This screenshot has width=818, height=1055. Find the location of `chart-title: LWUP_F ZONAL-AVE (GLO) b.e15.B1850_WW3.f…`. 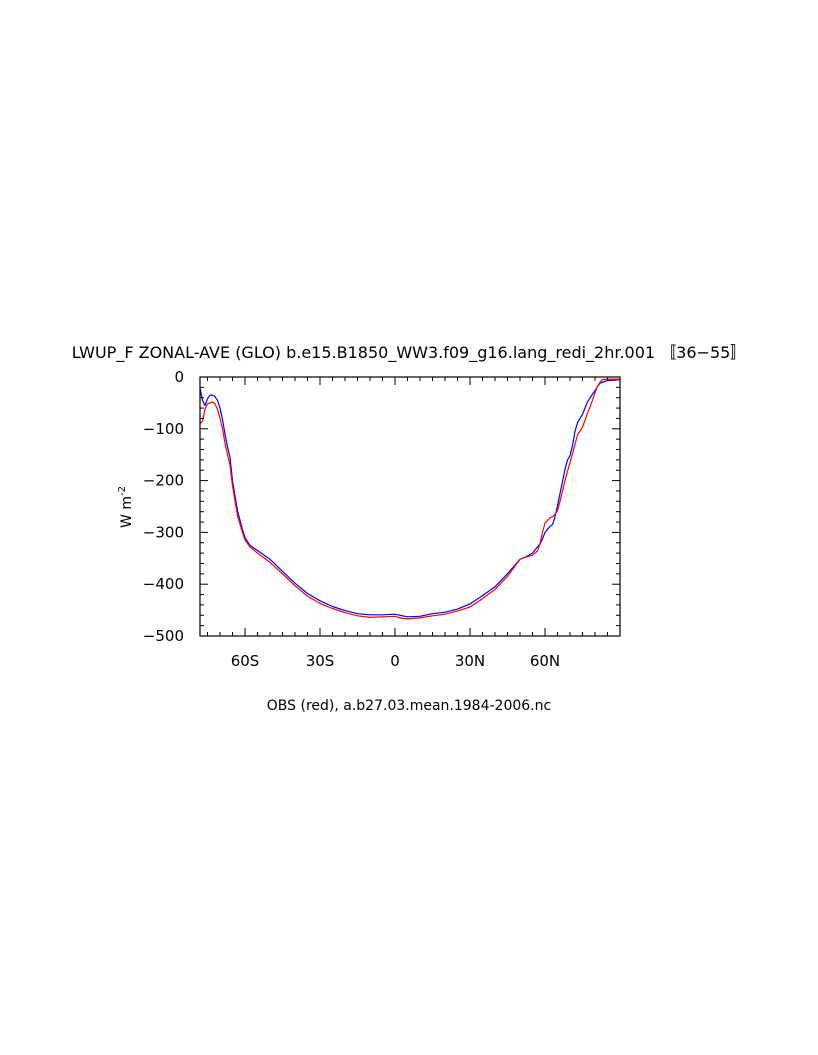

chart-title: LWUP_F ZONAL-AVE (GLO) b.e15.B1850_WW3.f… is located at coordinates (409, 353).